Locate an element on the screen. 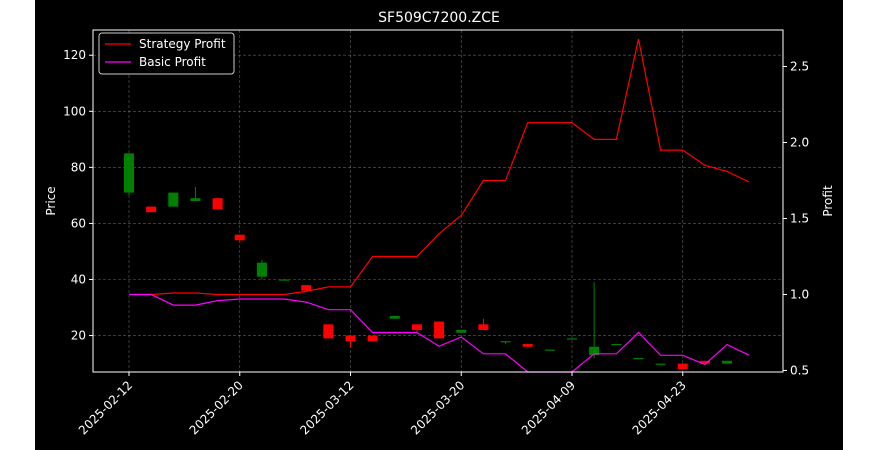 The width and height of the screenshot is (878, 450). left-tick-label: 120 is located at coordinates (74, 55).